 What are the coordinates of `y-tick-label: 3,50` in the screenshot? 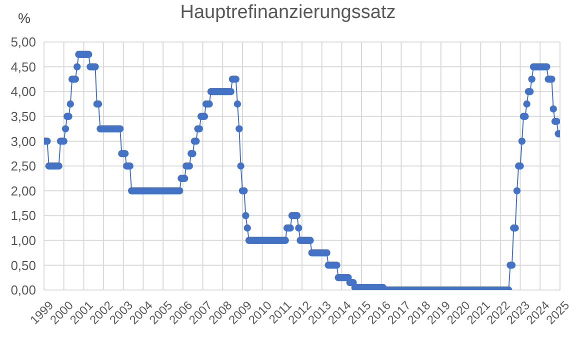 It's located at (23, 116).